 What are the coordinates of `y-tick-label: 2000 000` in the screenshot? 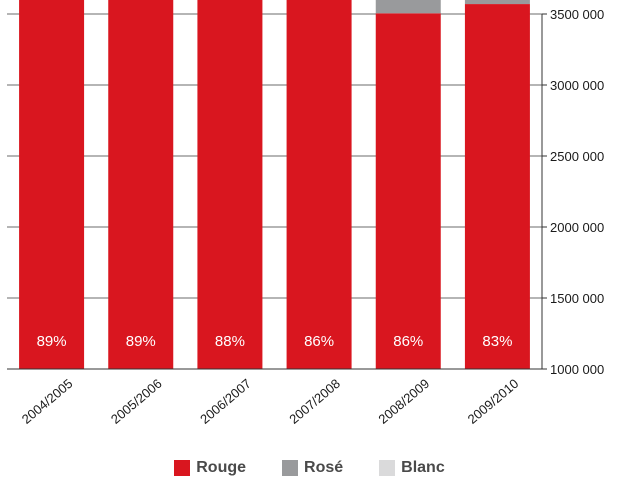 It's located at (577, 227).